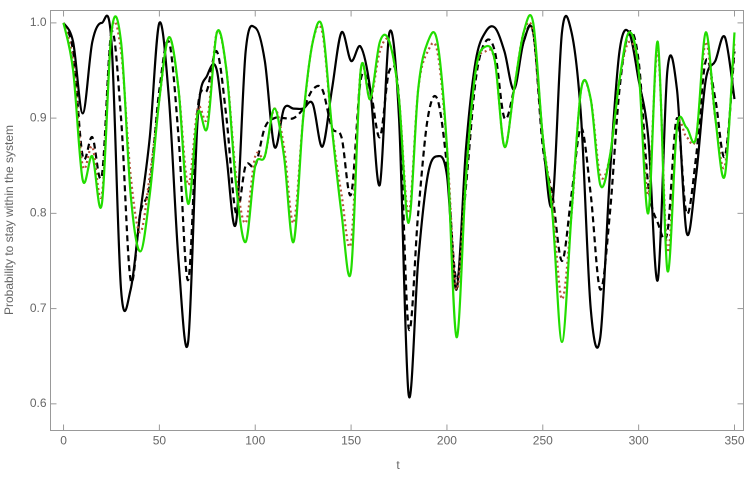  Describe the element at coordinates (351, 441) in the screenshot. I see `x-tick-label: 150` at that location.